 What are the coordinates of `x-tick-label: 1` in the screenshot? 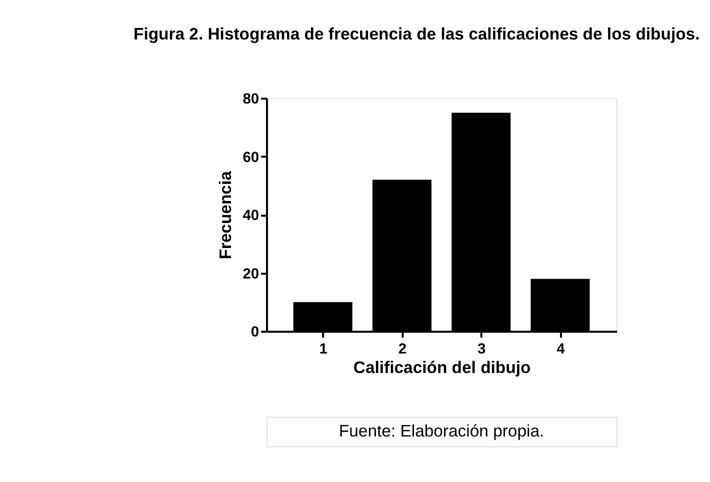 It's located at (323, 349).